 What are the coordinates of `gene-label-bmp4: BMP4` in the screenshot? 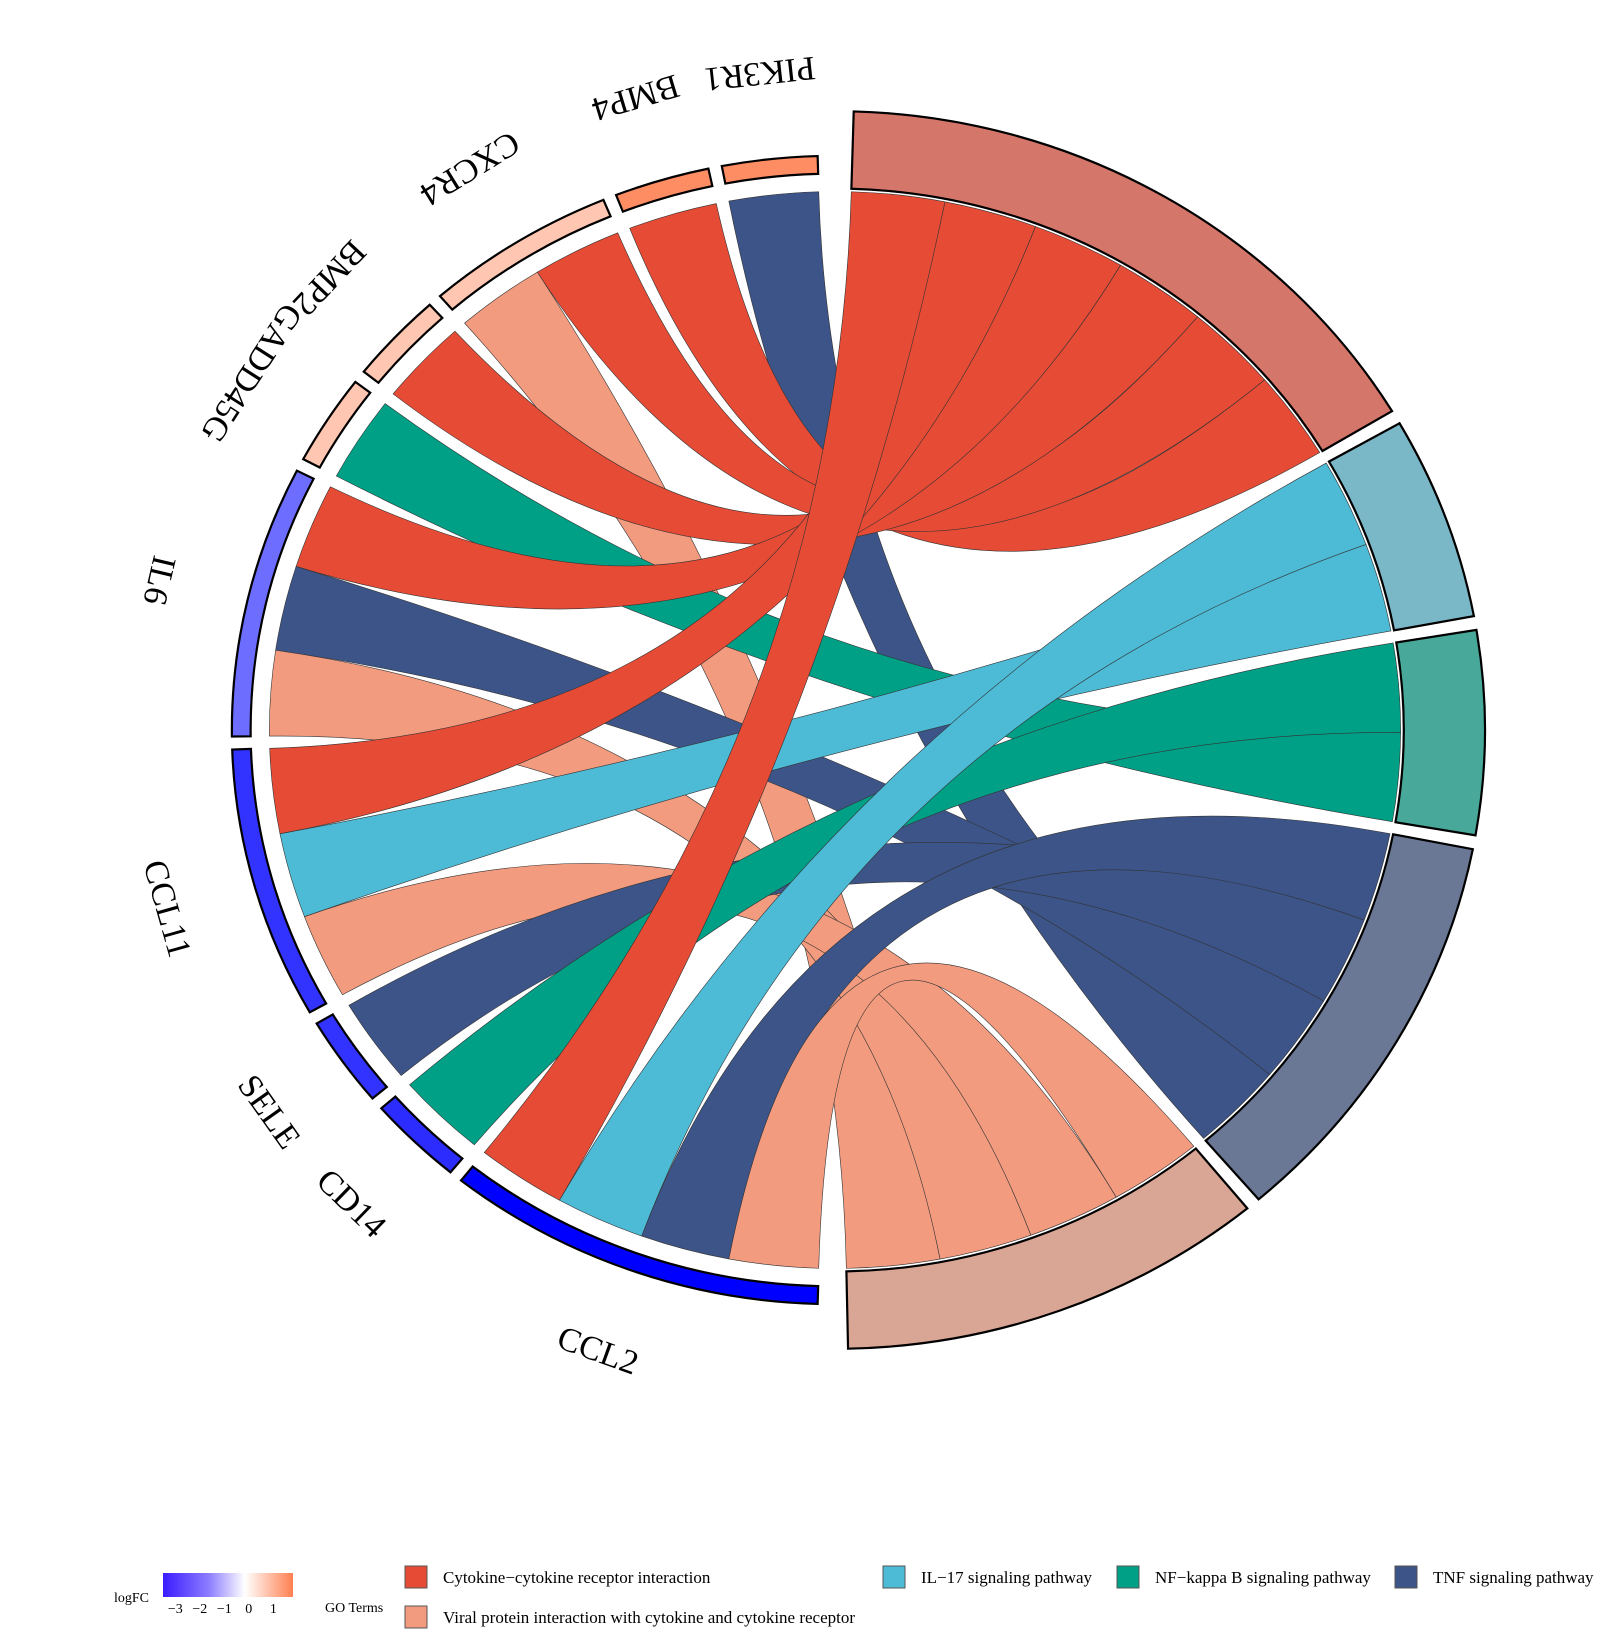 It's located at (636, 97).